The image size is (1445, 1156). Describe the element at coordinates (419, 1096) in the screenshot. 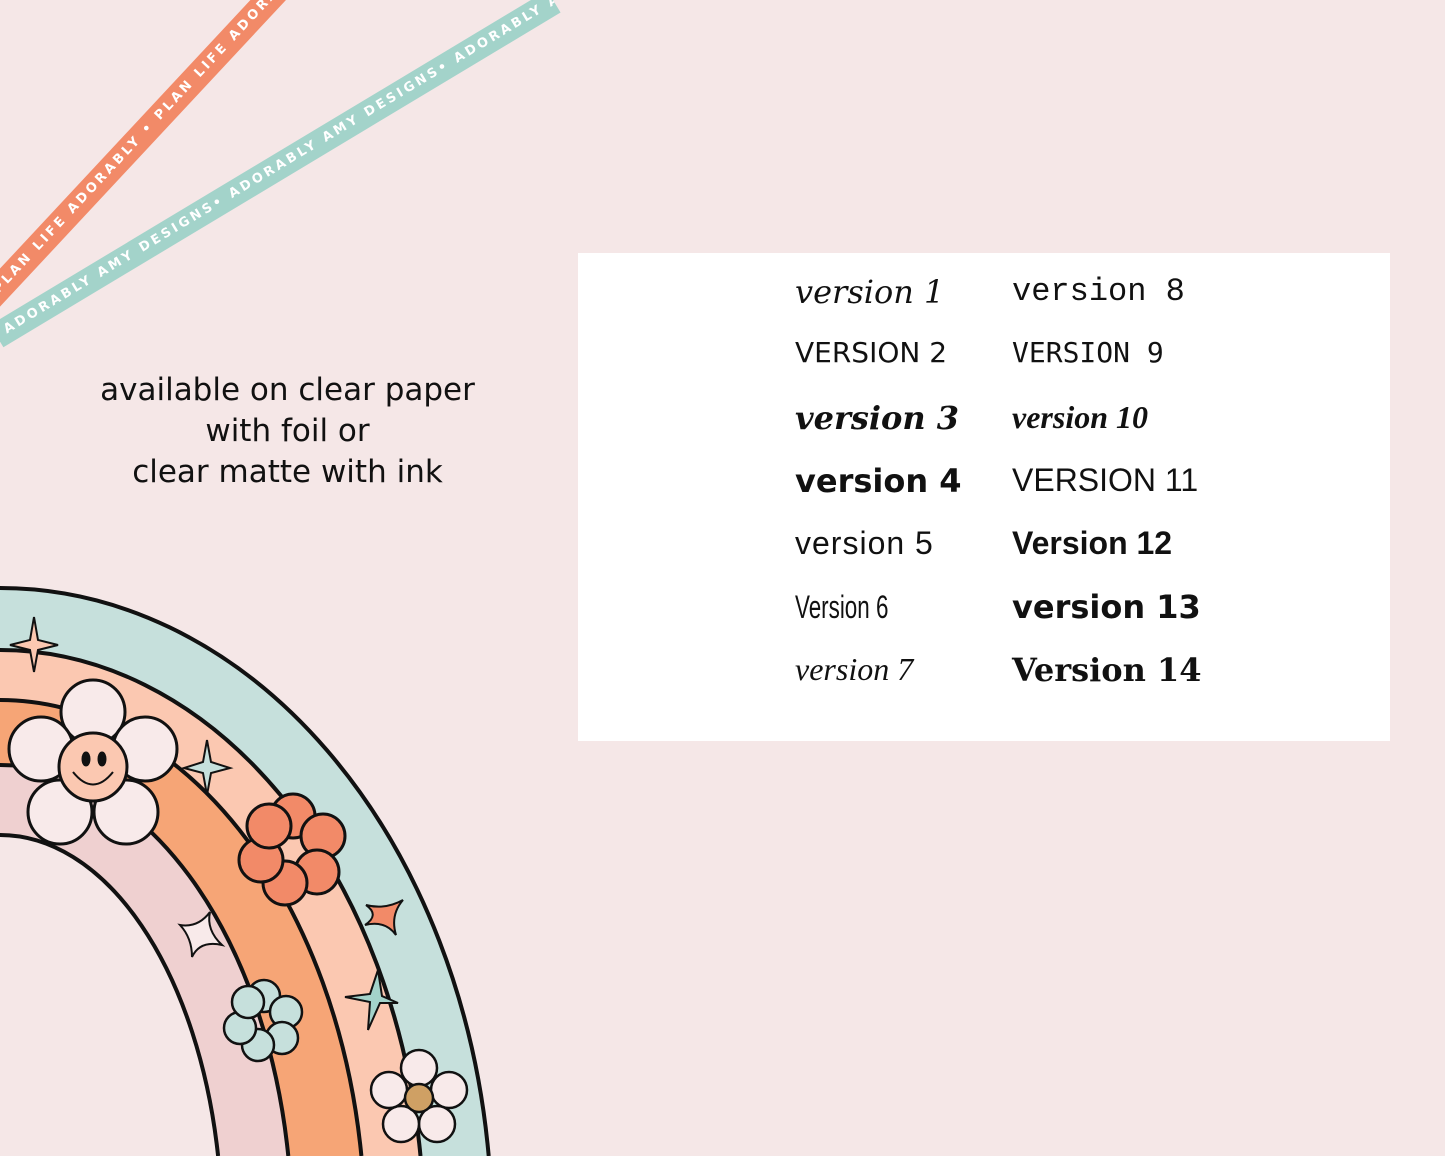

I see `white-flower-icon` at that location.